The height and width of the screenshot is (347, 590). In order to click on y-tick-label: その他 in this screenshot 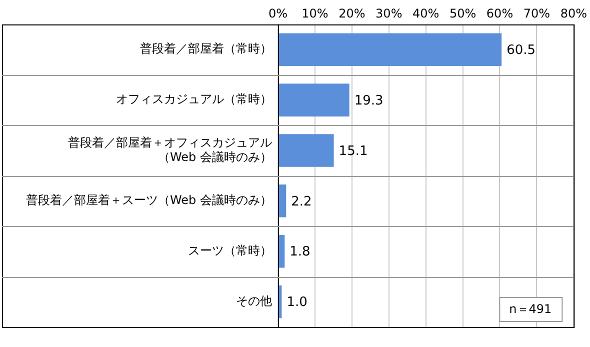, I will do `click(254, 301)`.